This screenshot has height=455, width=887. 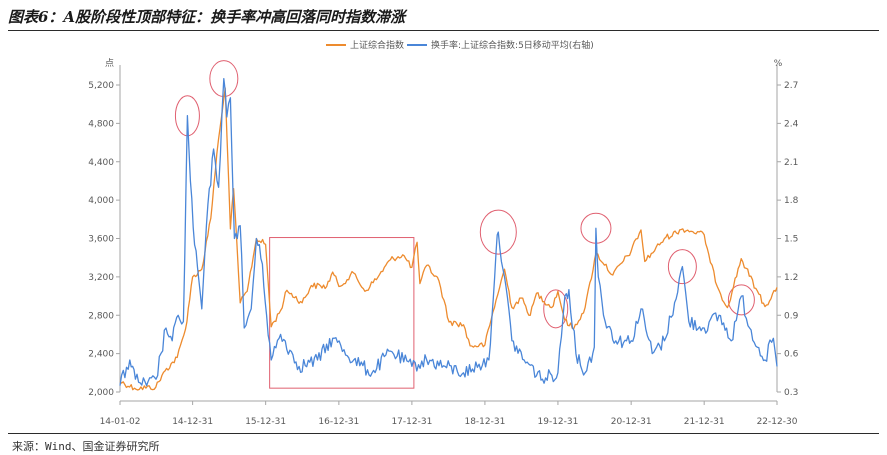 I want to click on title-divider, so click(x=443, y=30).